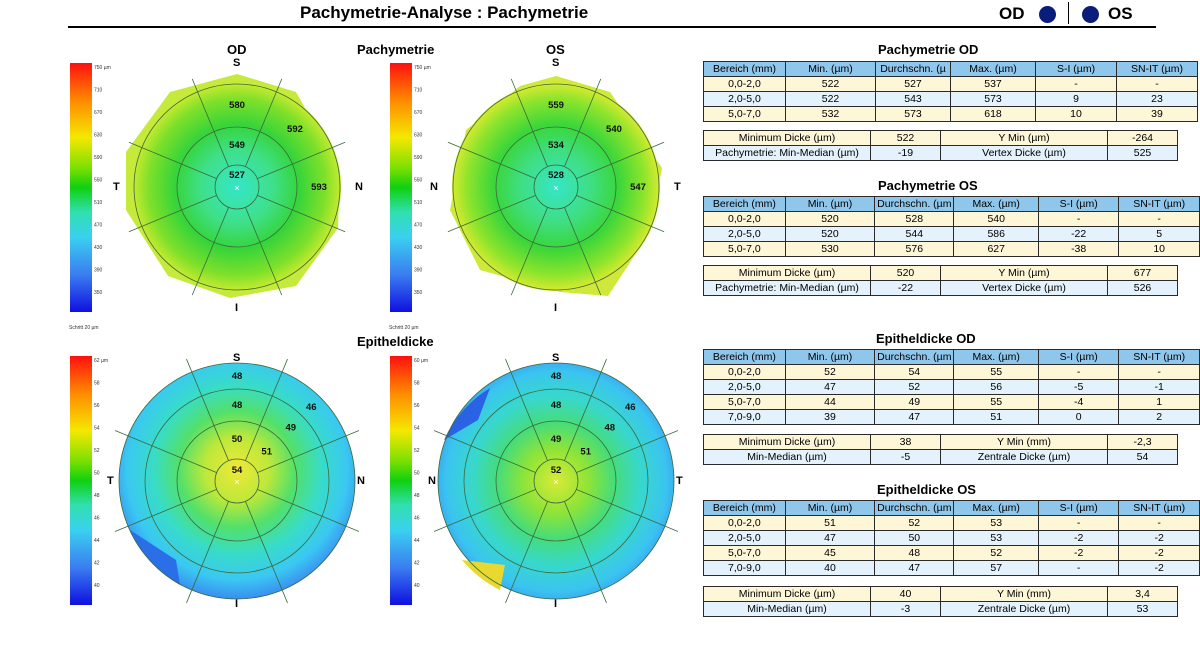 This screenshot has height=645, width=1200. I want to click on od-dir-t: T, so click(116, 187).